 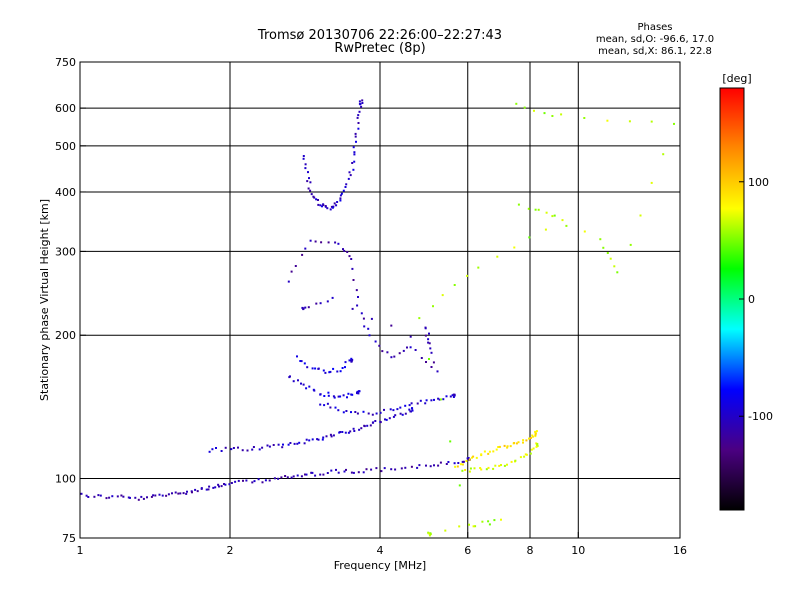 What do you see at coordinates (680, 550) in the screenshot?
I see `x-tick-label: 16` at bounding box center [680, 550].